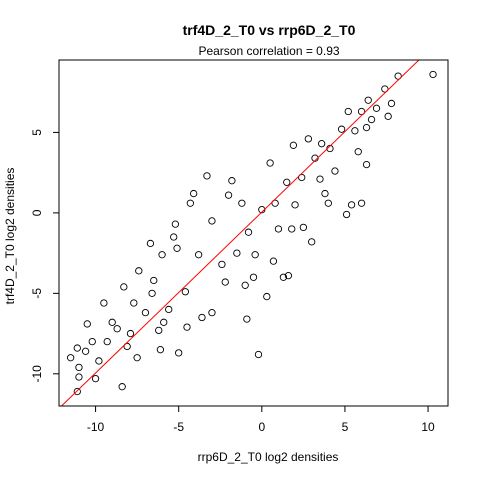 This screenshot has height=480, width=480. What do you see at coordinates (268, 457) in the screenshot?
I see `x-axis-label: rrp6D_2_T0 log2 densities` at bounding box center [268, 457].